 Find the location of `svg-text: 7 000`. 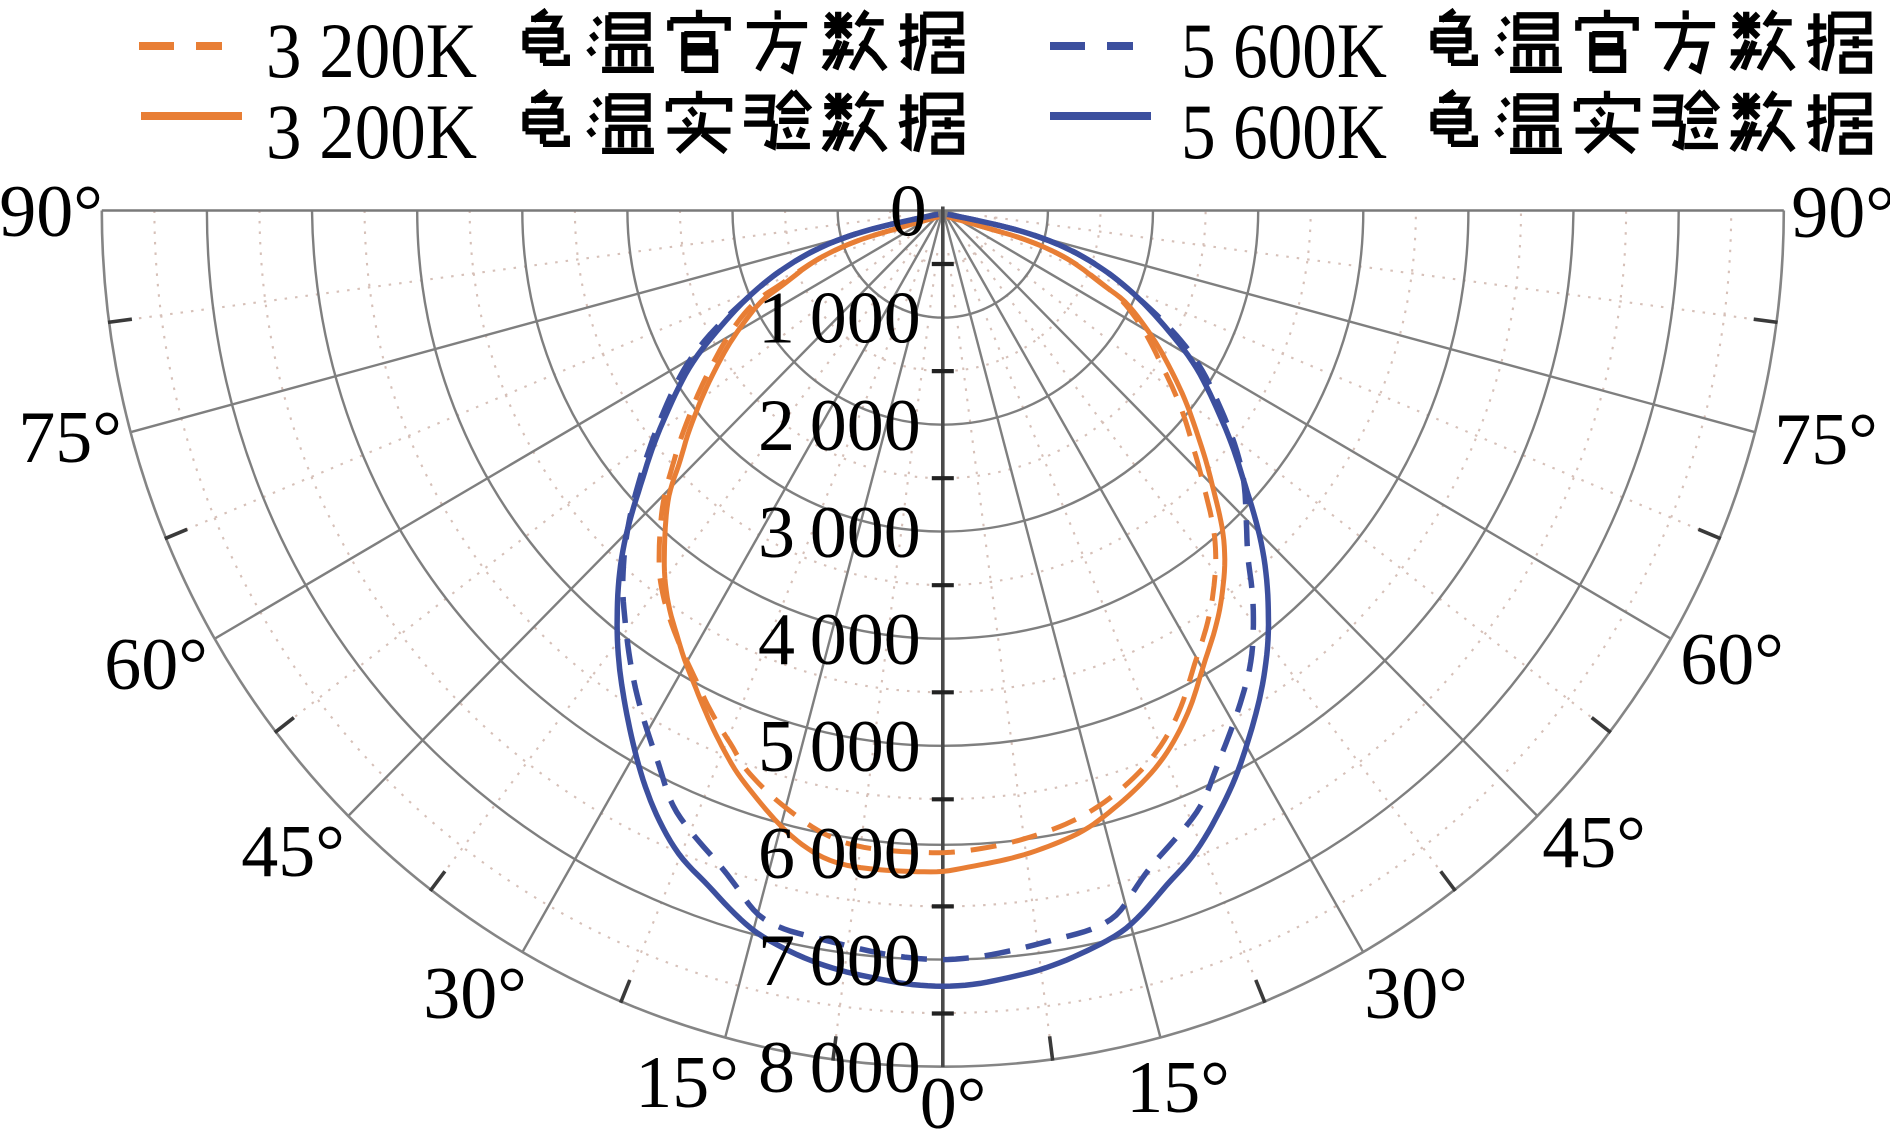

svg-text: 7 000 is located at coordinates (839, 961).